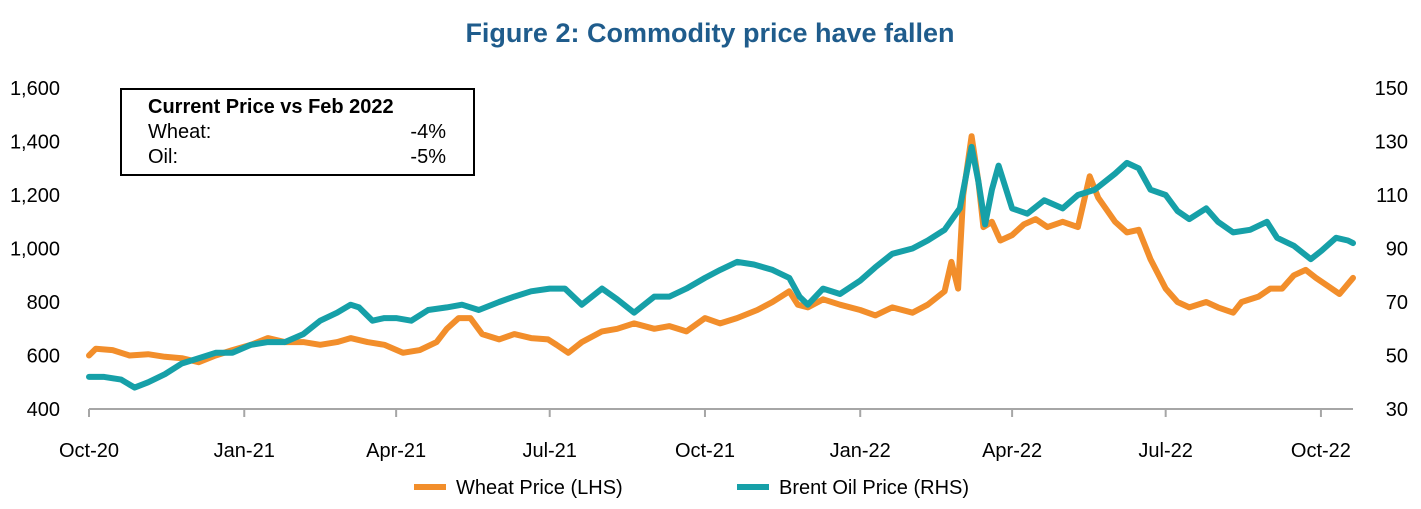 This screenshot has width=1421, height=509. I want to click on y-left-tick-label: 400, so click(43, 410).